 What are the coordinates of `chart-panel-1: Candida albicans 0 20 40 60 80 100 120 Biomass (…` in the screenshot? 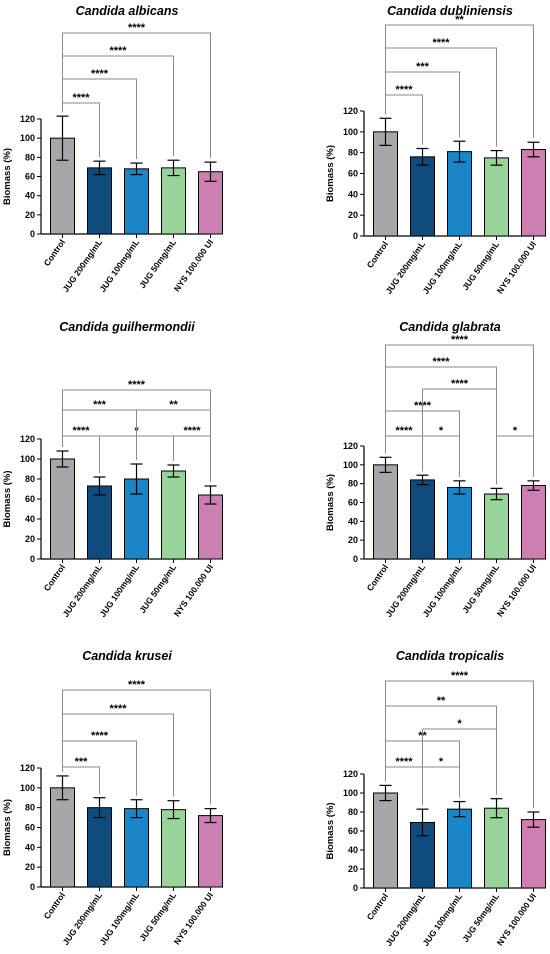 It's located at (112, 149).